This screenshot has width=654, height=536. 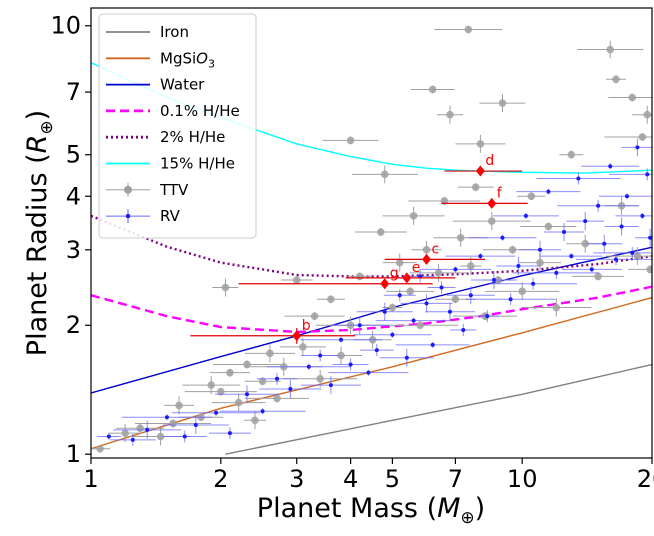 I want to click on planet-f: f, so click(x=484, y=197).